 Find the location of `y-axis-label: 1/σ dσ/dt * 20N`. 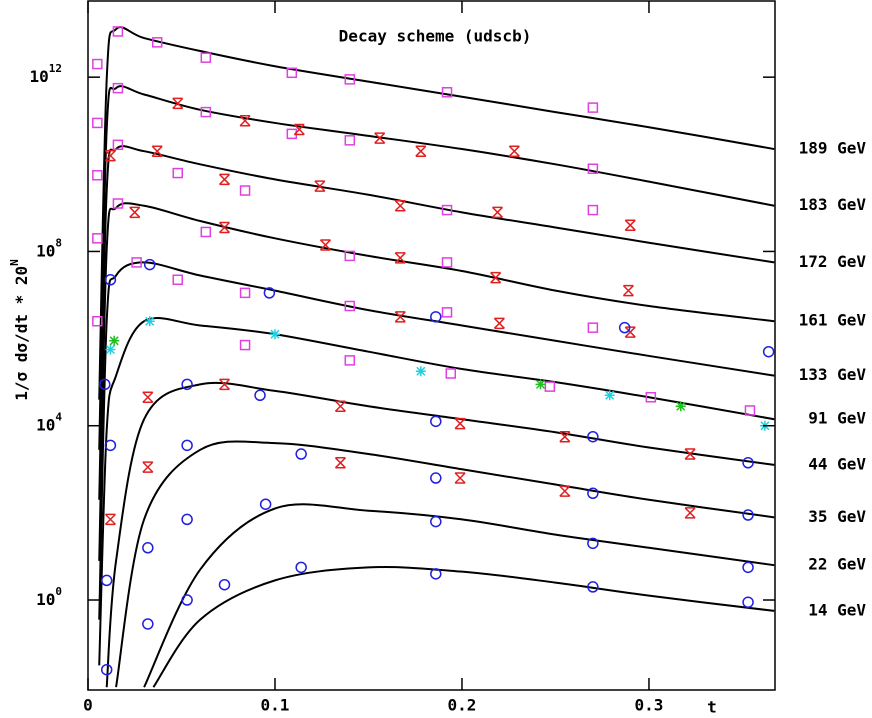

y-axis-label: 1/σ dσ/dt * 20N is located at coordinates (19, 329).